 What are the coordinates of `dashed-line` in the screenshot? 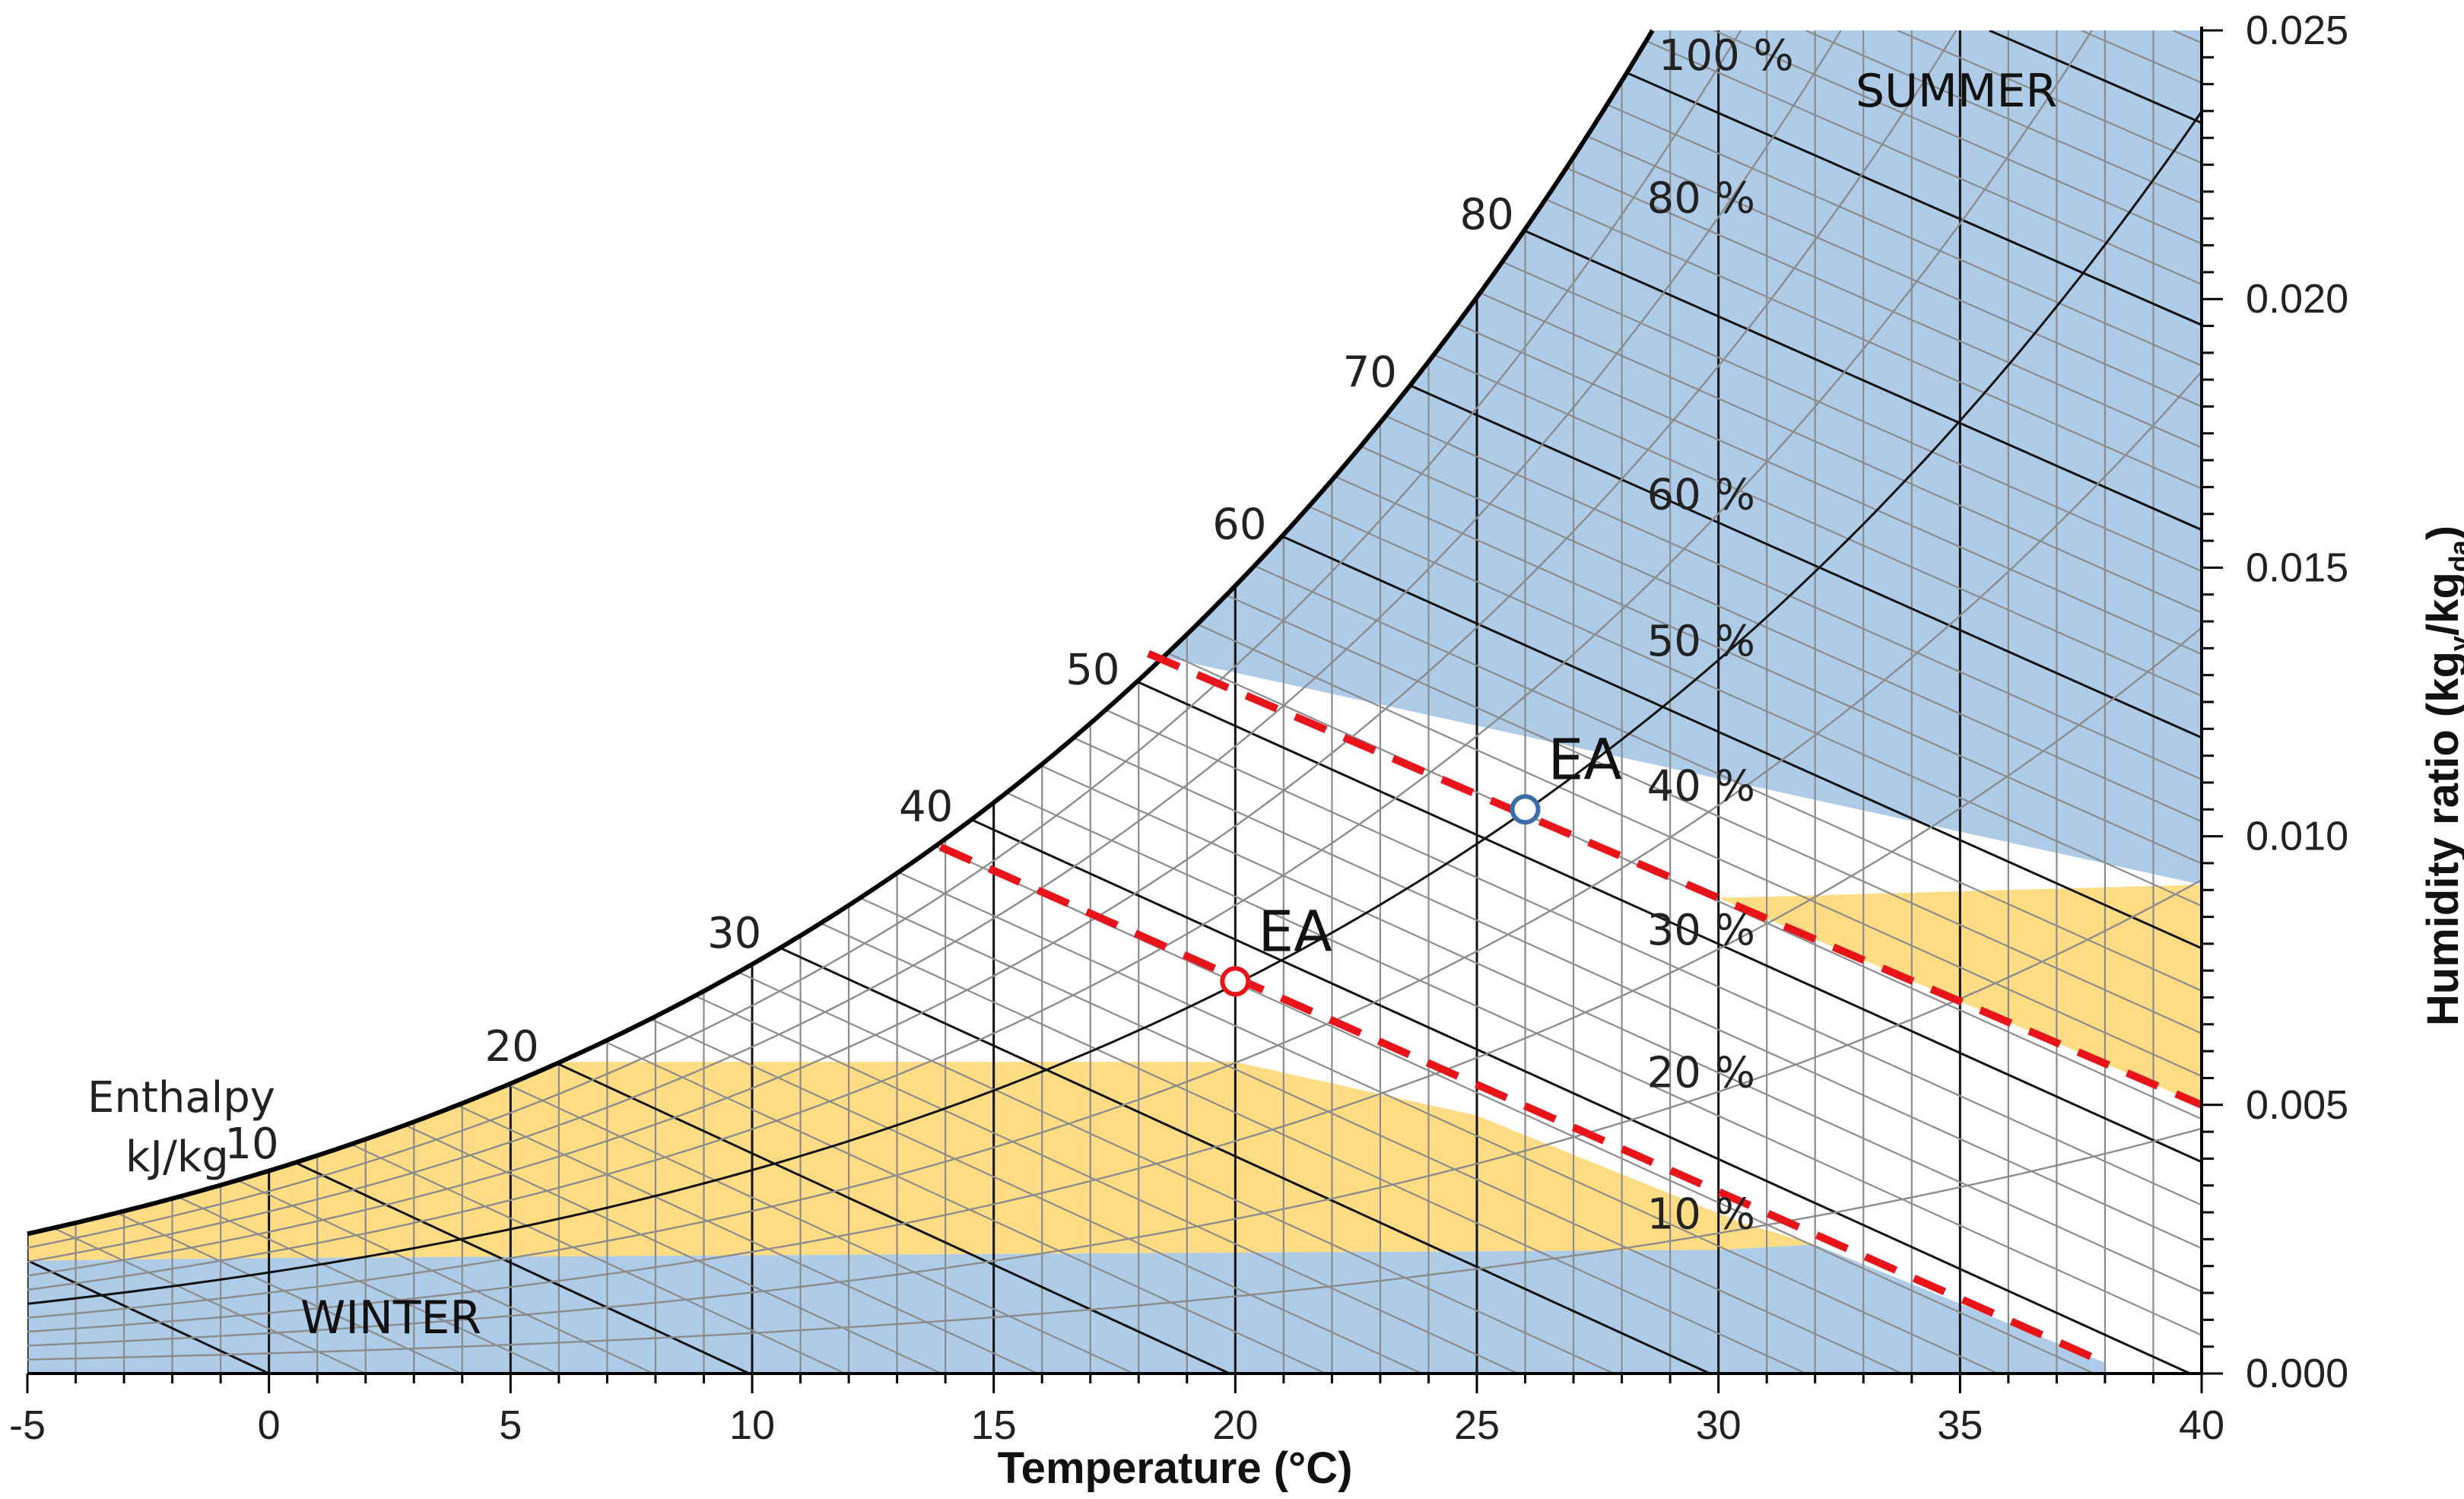 It's located at (1675, 879).